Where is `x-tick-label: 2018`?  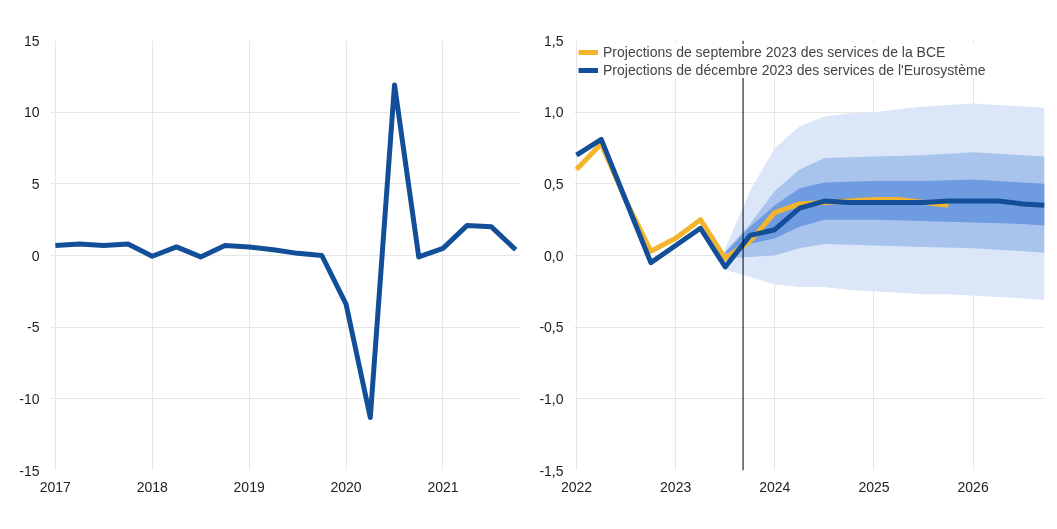
x-tick-label: 2018 is located at coordinates (152, 486).